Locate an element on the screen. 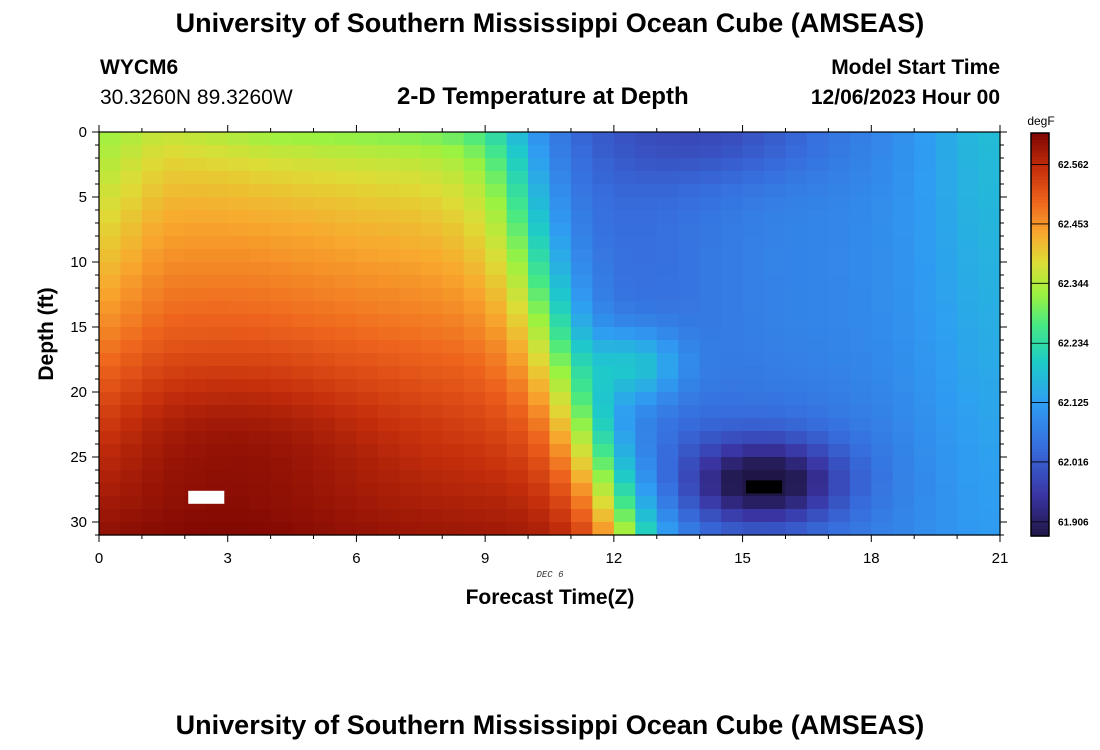  y-tick-label: 30 is located at coordinates (78, 522).